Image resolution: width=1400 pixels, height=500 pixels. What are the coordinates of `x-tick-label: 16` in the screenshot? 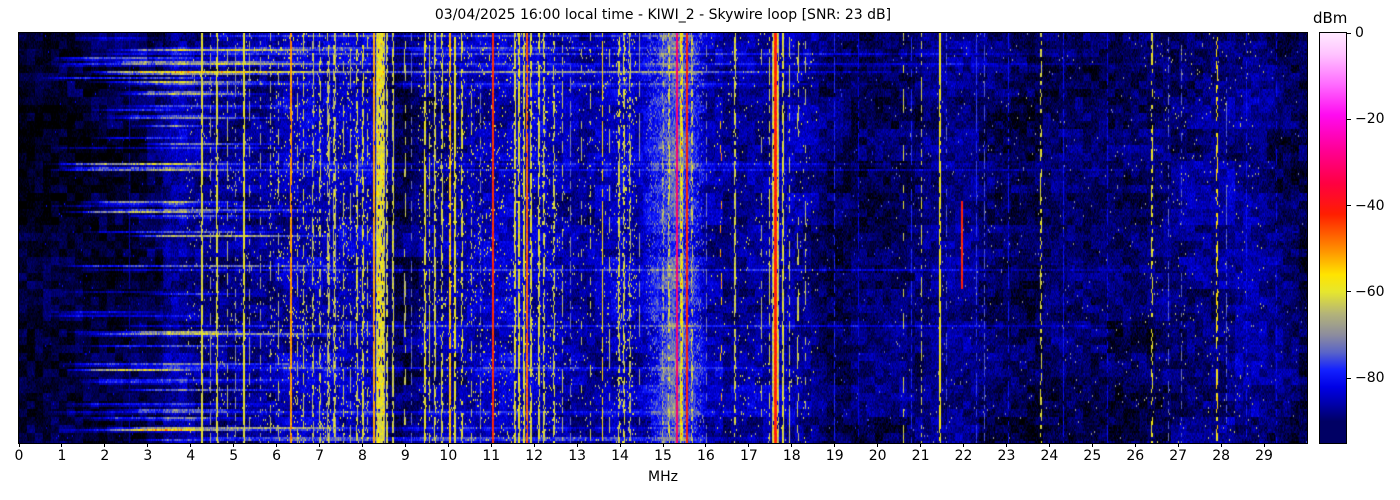 It's located at (706, 456).